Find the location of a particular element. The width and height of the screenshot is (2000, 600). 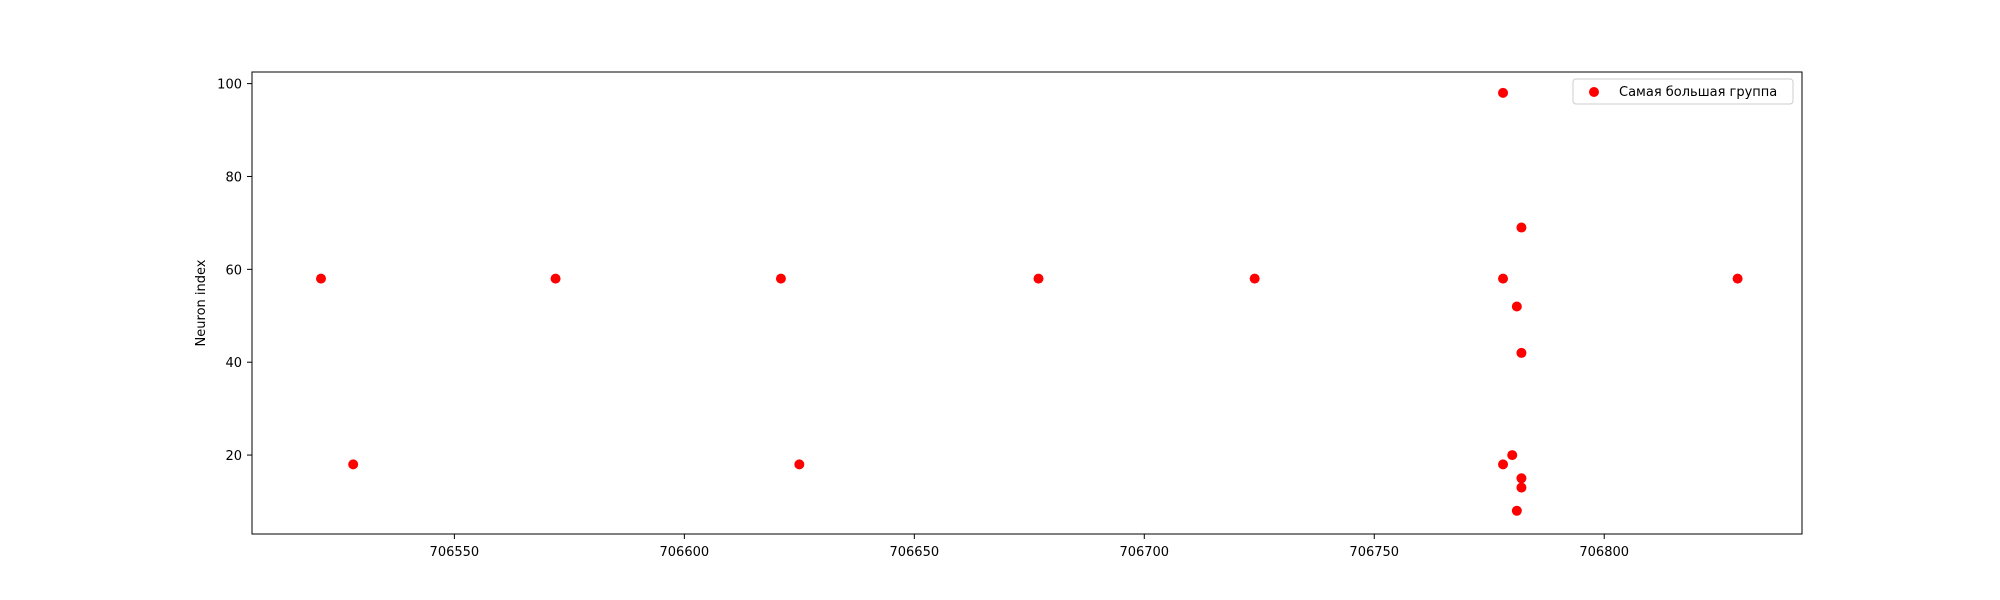

y-tick-label: 60 is located at coordinates (233, 270).